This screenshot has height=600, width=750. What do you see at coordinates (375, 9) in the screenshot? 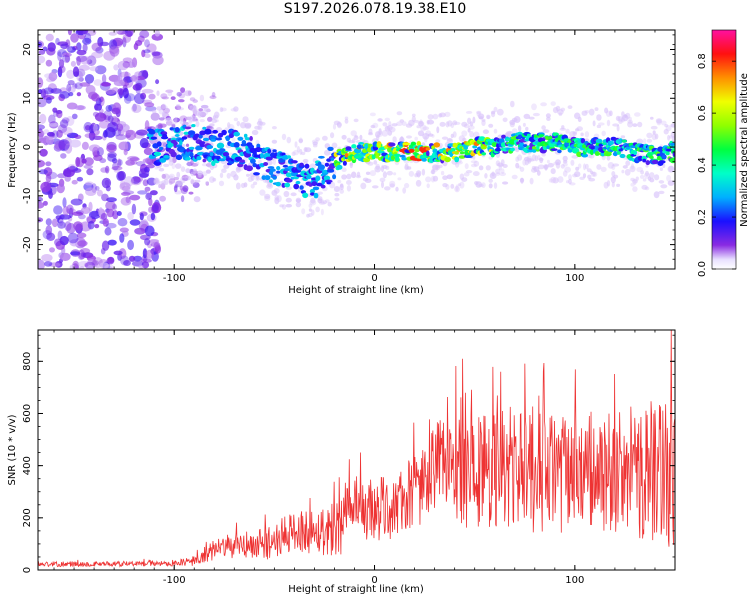
I see `figure-title: S197.2026.078.19.38.E10` at bounding box center [375, 9].